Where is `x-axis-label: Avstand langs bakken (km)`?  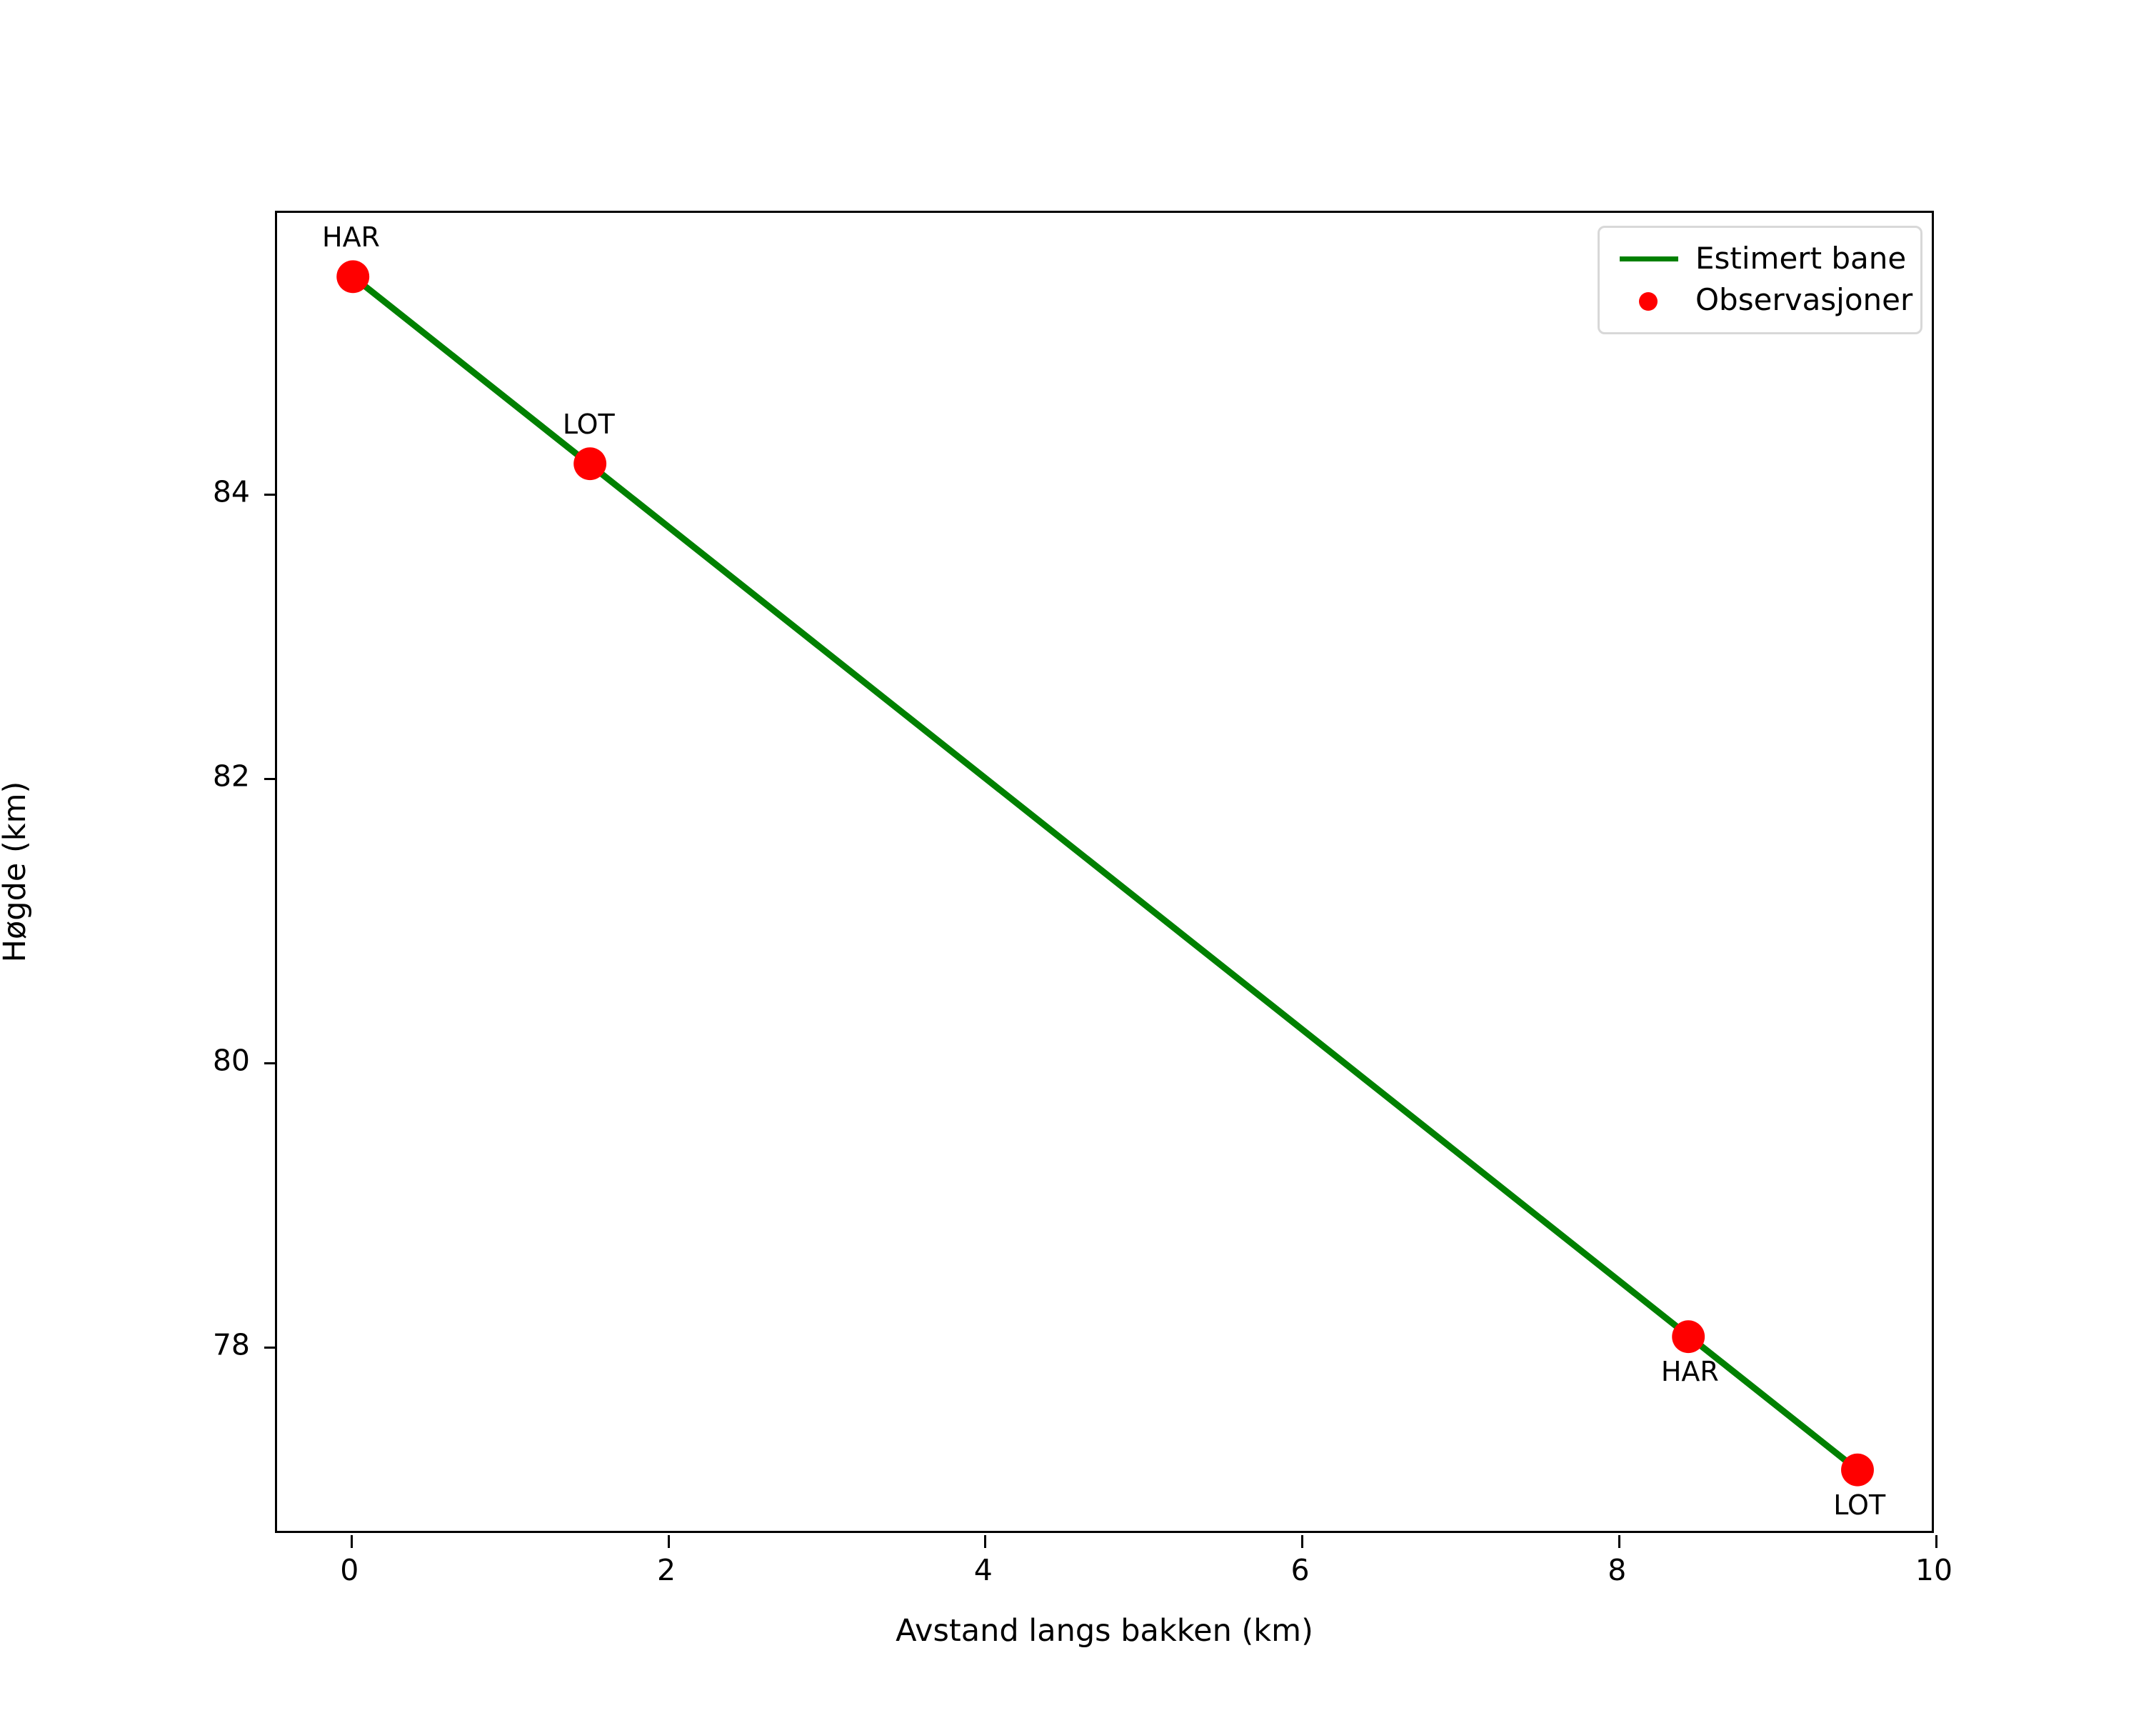 x-axis-label: Avstand langs bakken (km) is located at coordinates (1105, 1631).